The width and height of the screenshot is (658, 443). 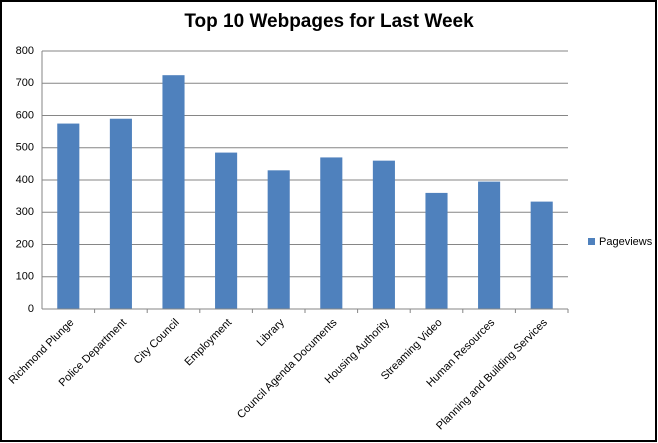 I want to click on y-tick-label: 300, so click(x=25, y=212).